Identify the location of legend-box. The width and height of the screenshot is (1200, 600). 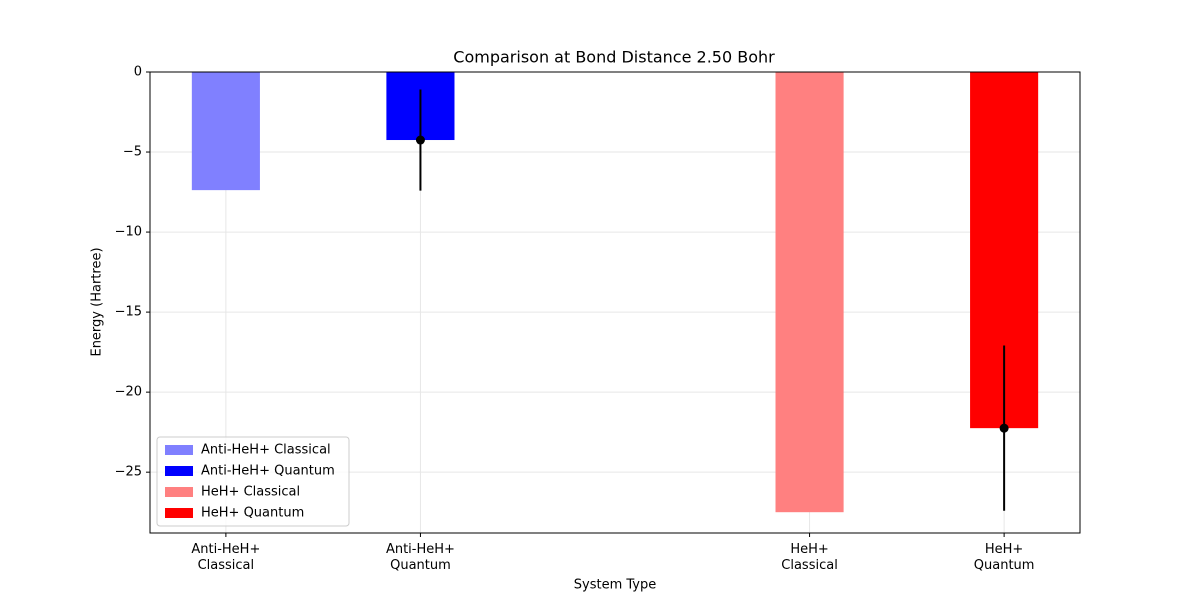
(253, 481).